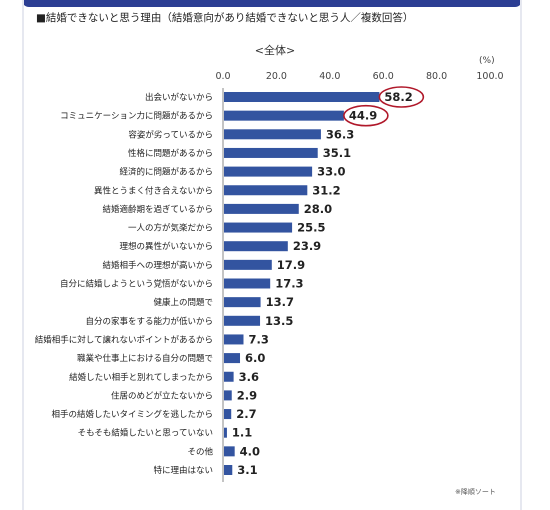  I want to click on value-label: 1.1, so click(242, 433).